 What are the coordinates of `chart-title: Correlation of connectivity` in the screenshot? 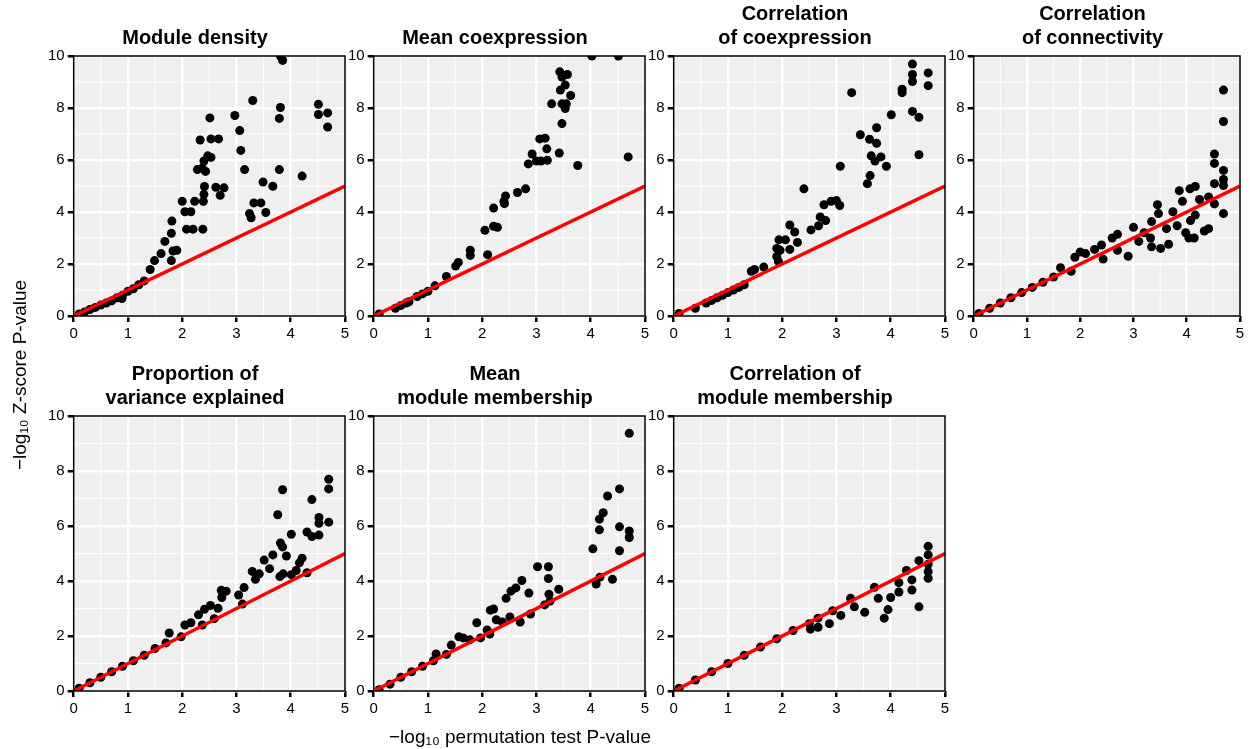 It's located at (1092, 24).